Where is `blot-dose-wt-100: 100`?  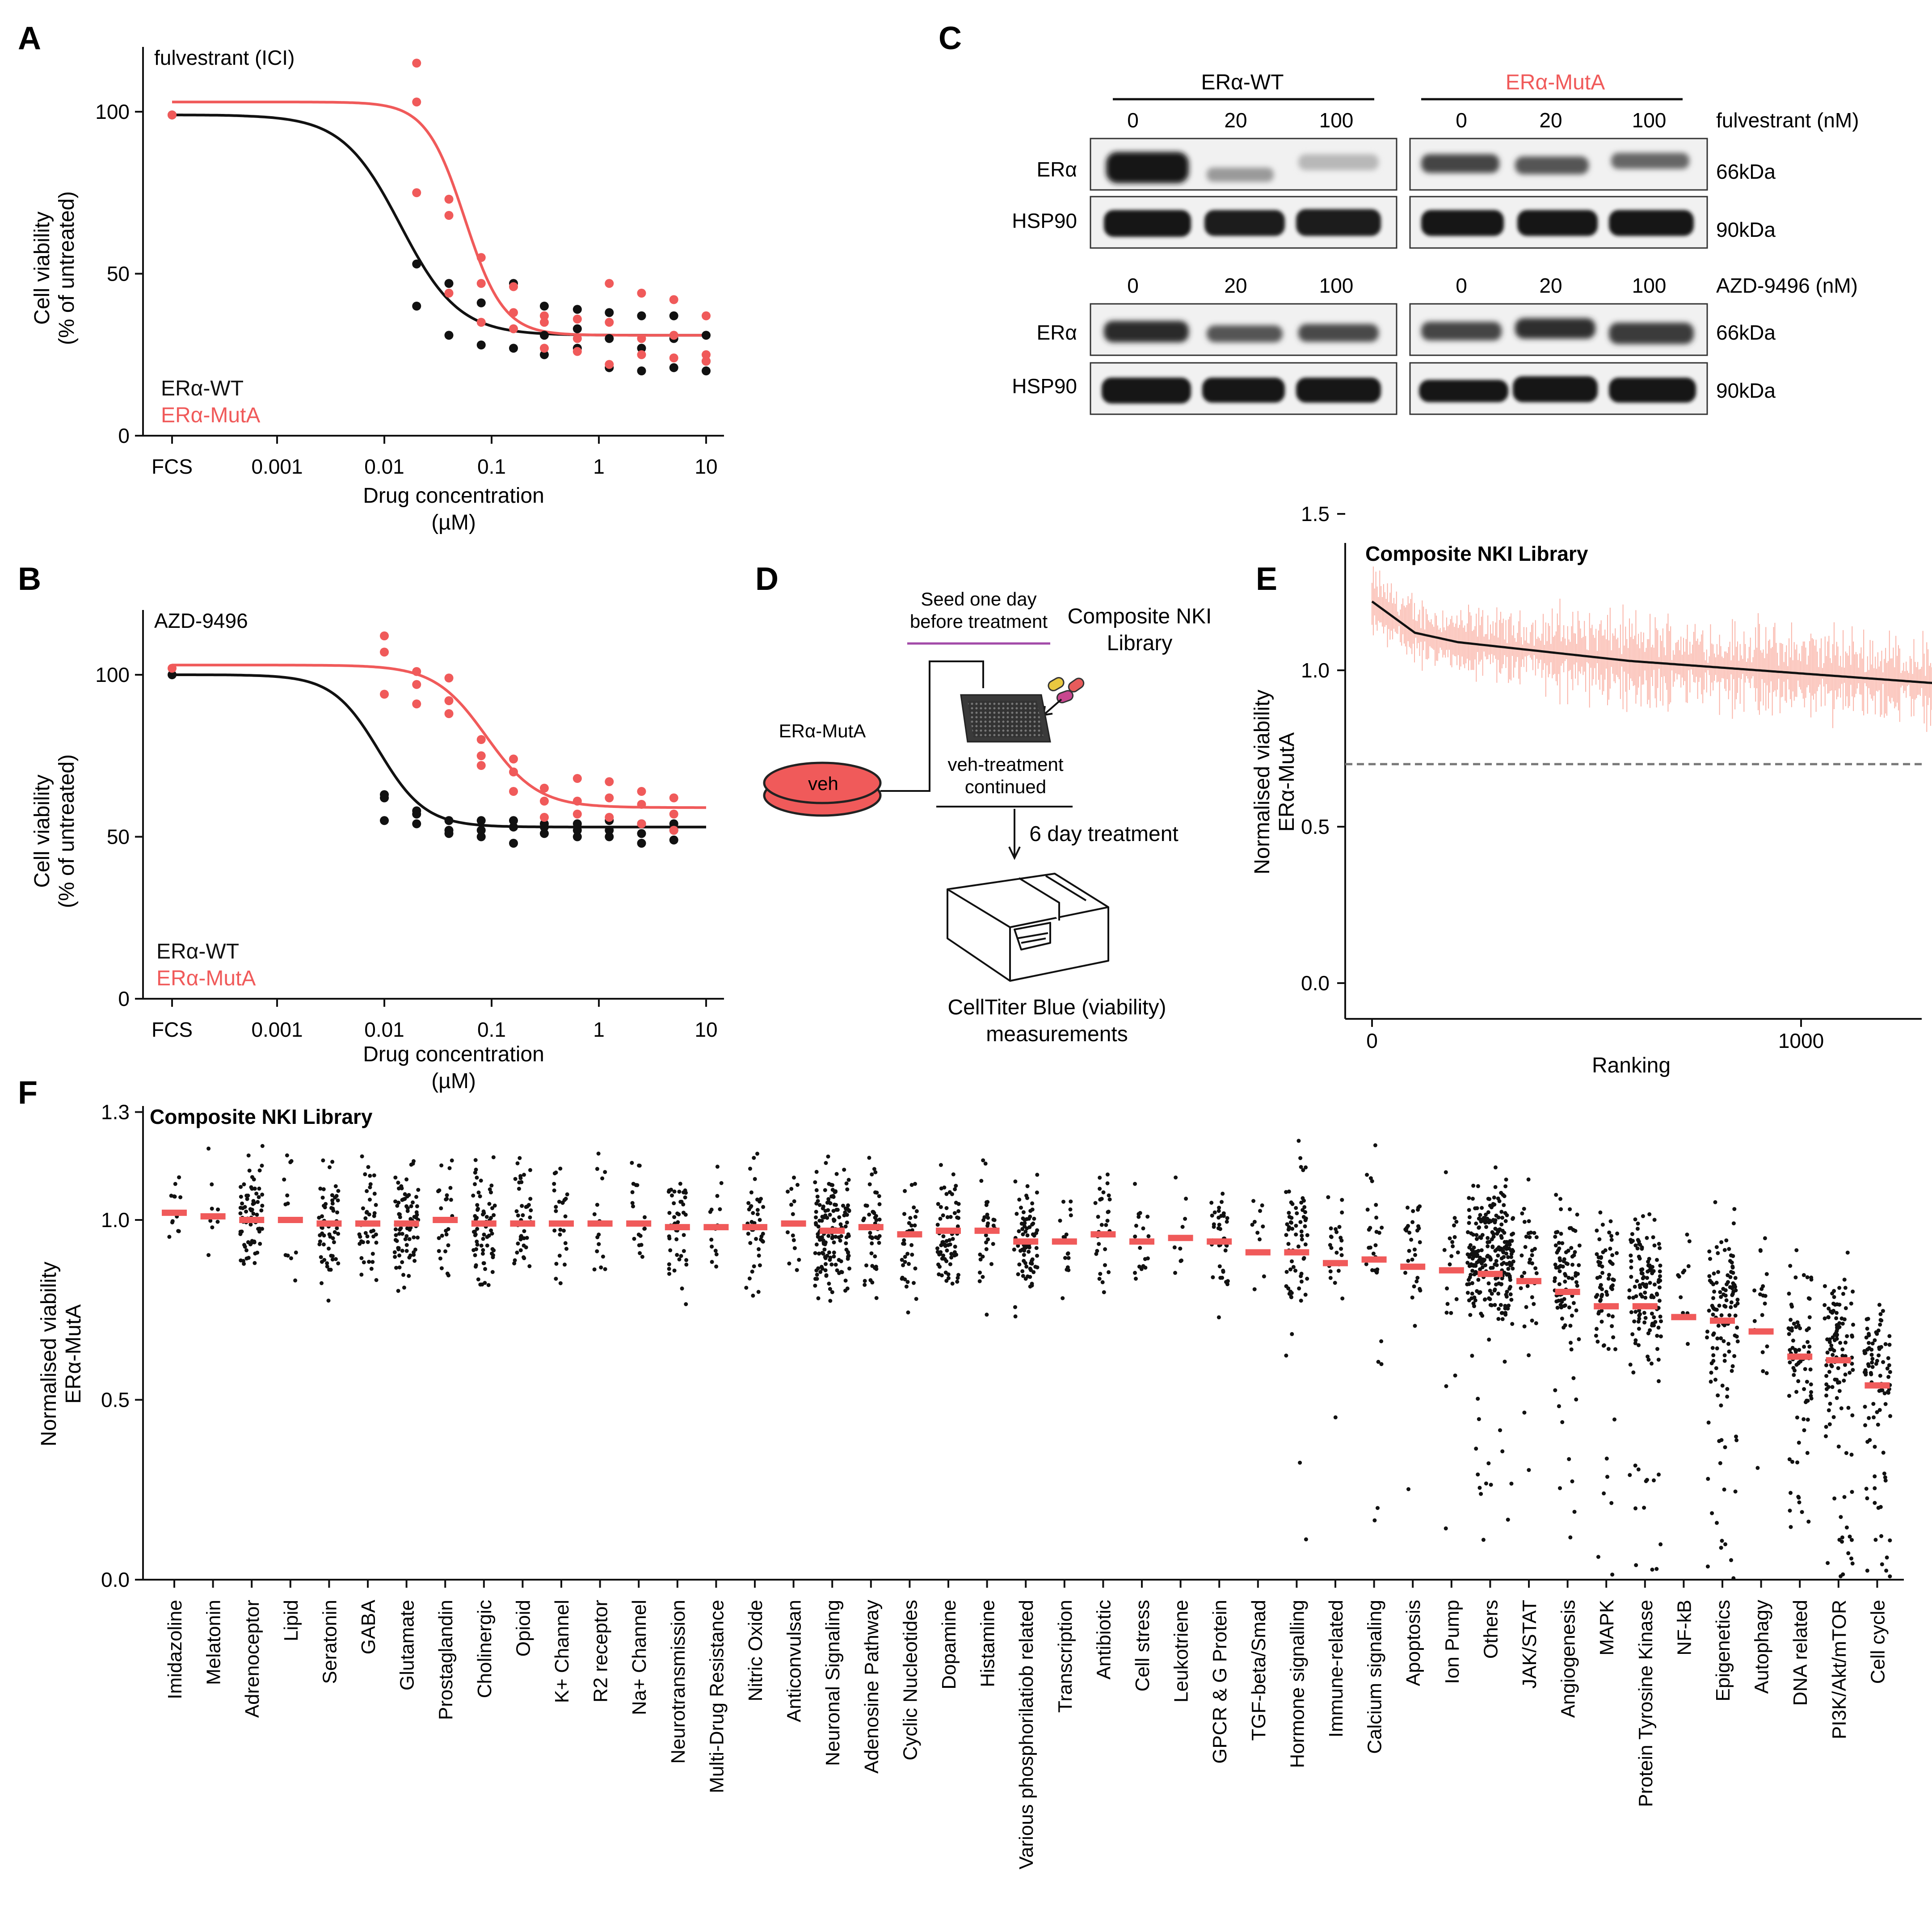
blot-dose-wt-100: 100 is located at coordinates (1337, 121).